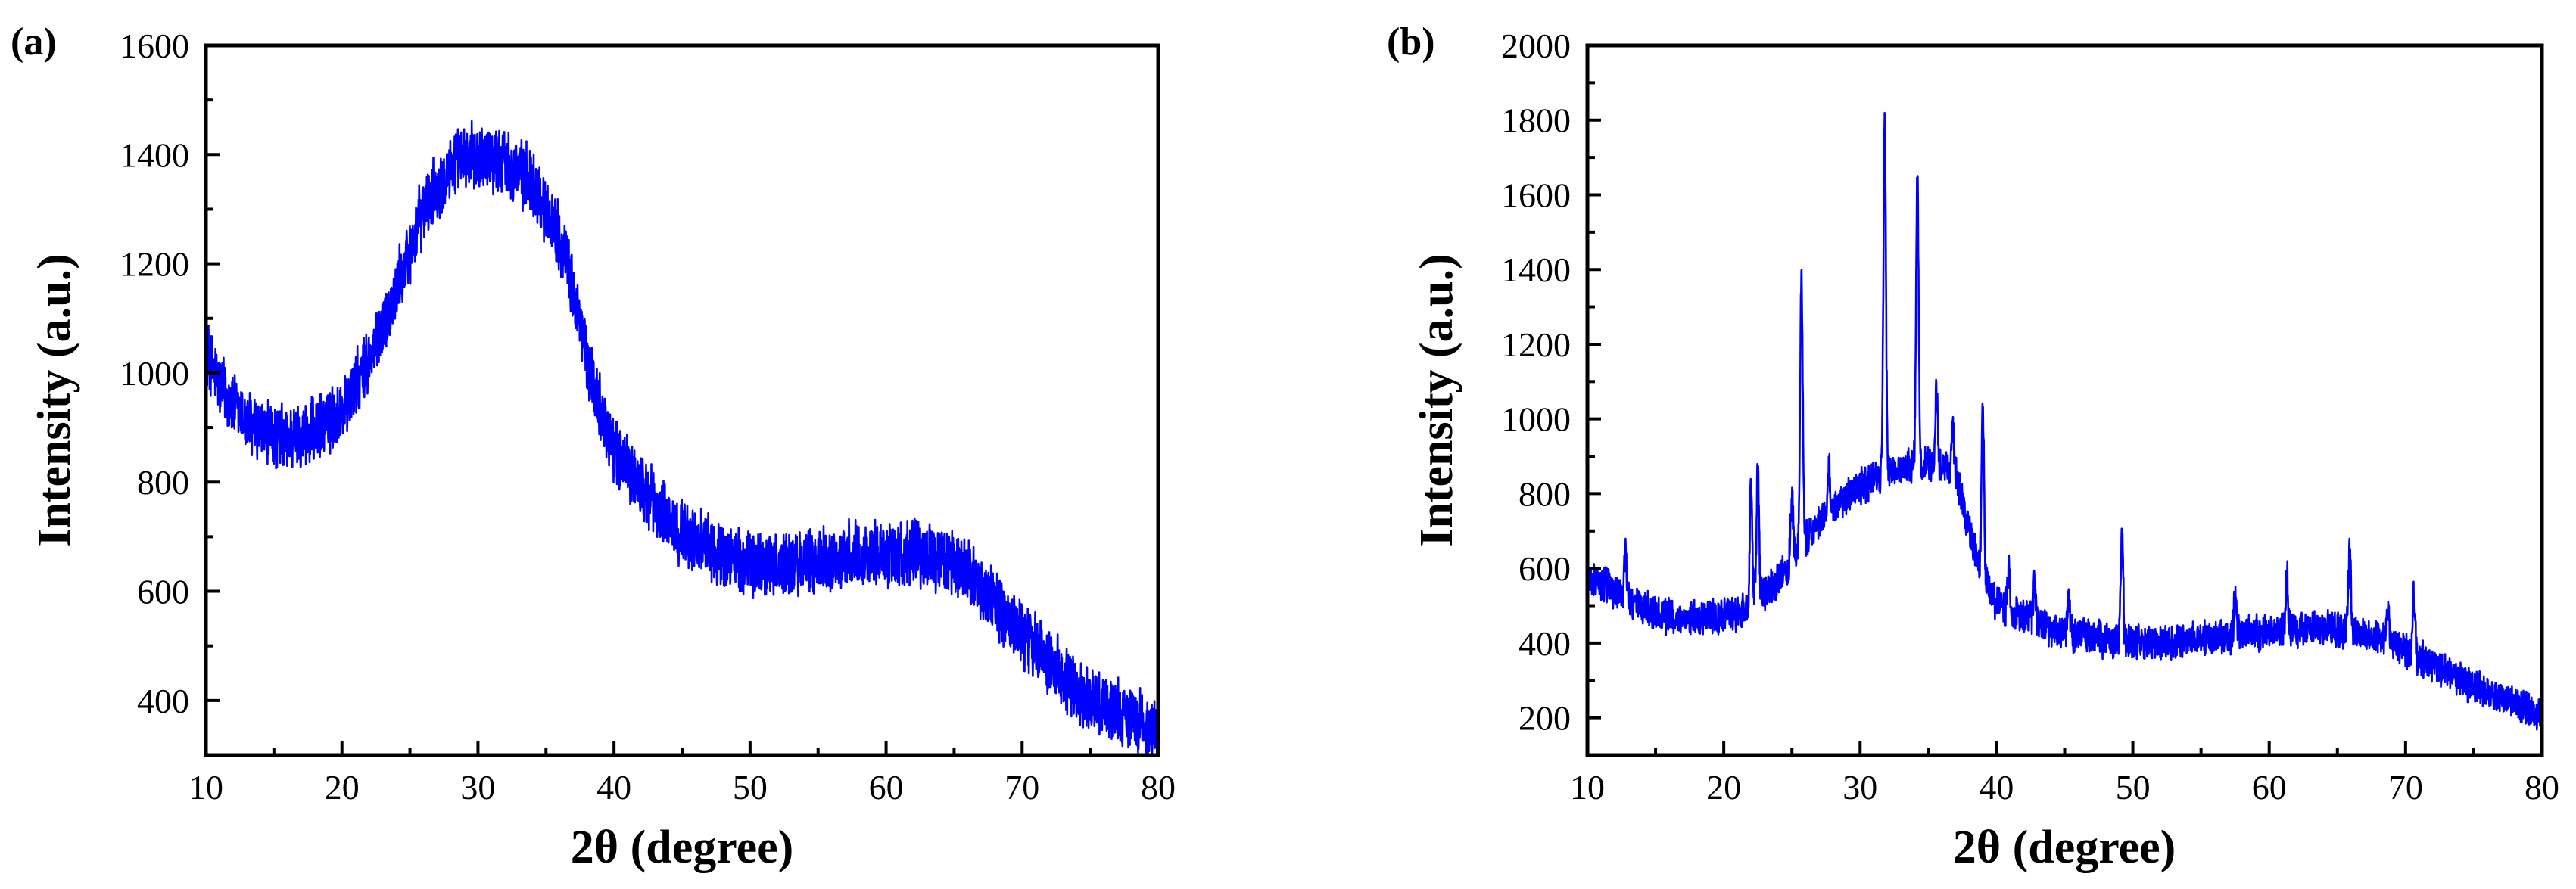 Image resolution: width=2576 pixels, height=889 pixels. Describe the element at coordinates (682, 847) in the screenshot. I see `panel-a-x-axis-title: 2θ (degree)` at that location.